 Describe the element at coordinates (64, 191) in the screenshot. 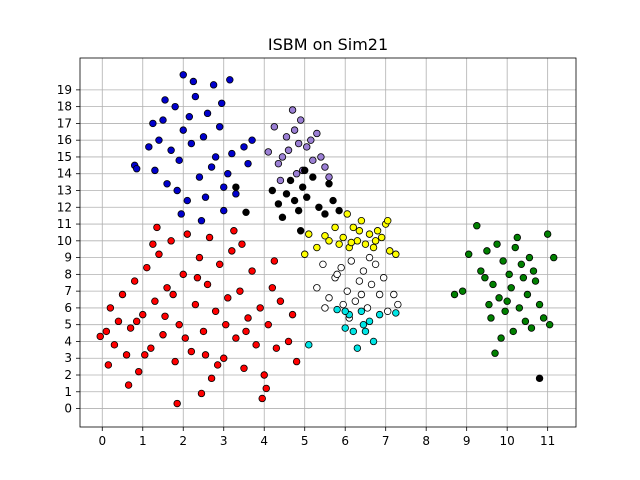

I see `y-tick-label: 13` at that location.